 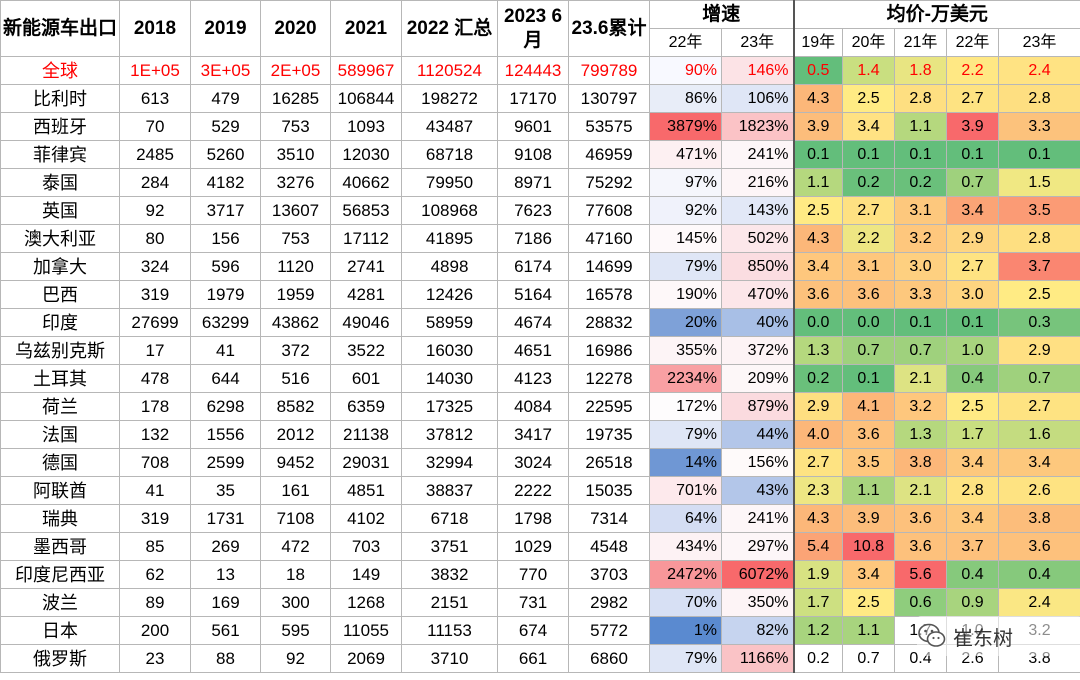 What do you see at coordinates (449, 434) in the screenshot?
I see `volume-cell: 37812` at bounding box center [449, 434].